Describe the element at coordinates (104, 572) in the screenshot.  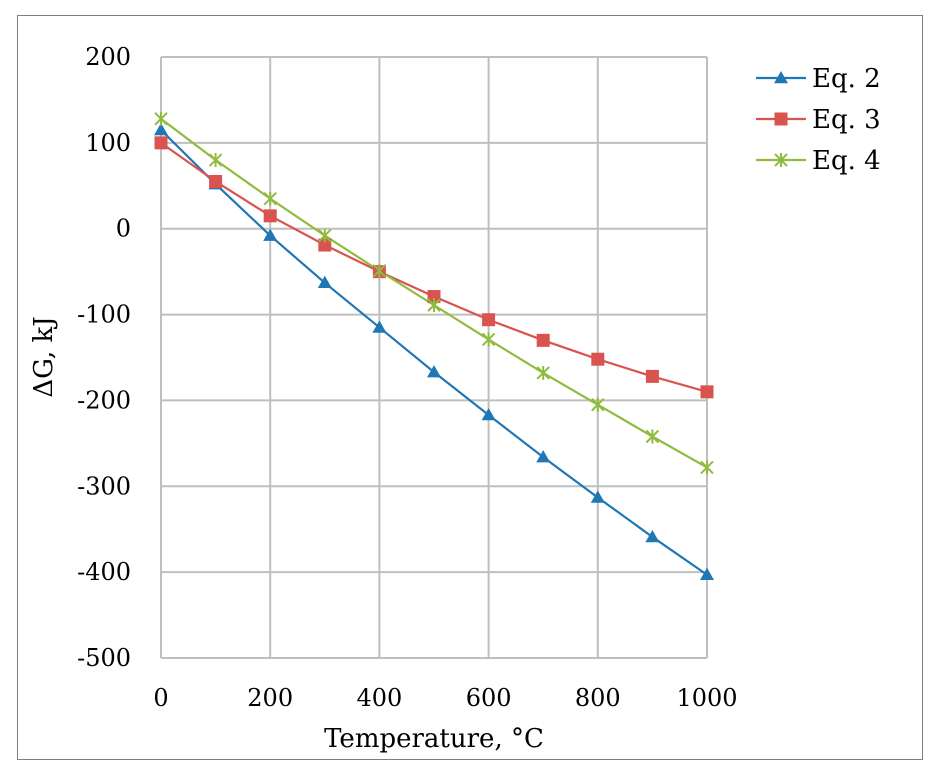
I see `y-tick-label: -400` at that location.